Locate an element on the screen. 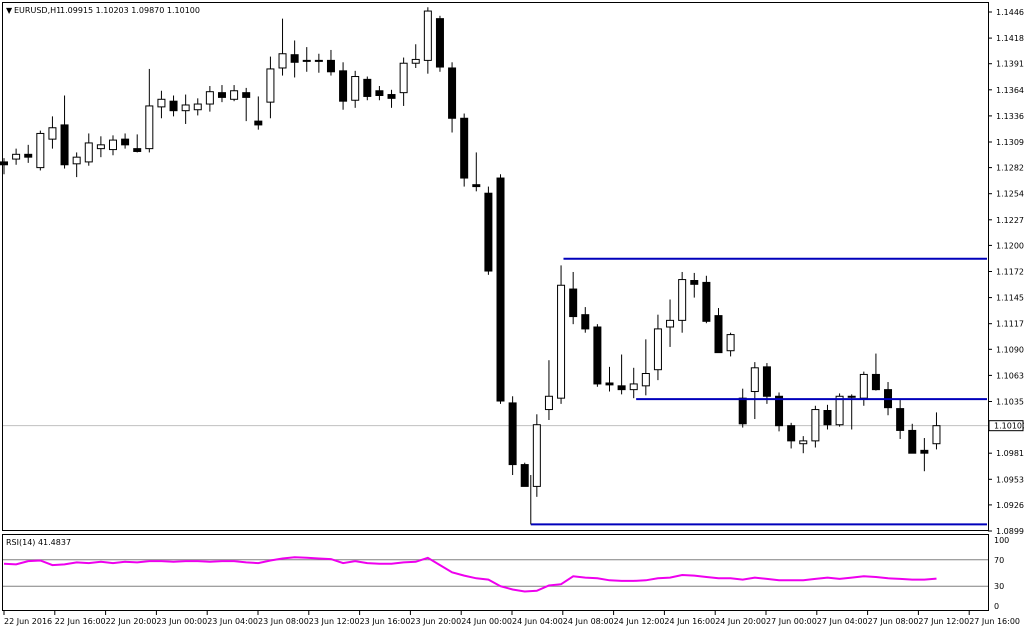  rsi-label: RSI(14) 41.4837 is located at coordinates (38, 542).